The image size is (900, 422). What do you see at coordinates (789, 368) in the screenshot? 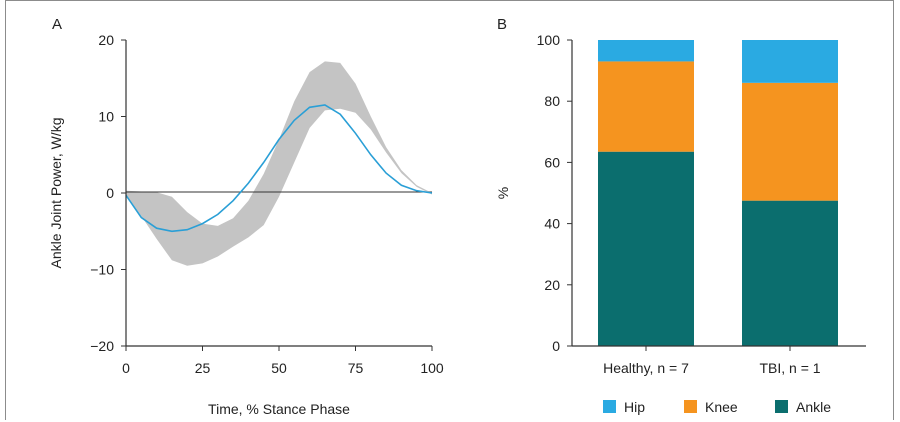
I see `x-tick-label: TBI, n = 1` at bounding box center [789, 368].